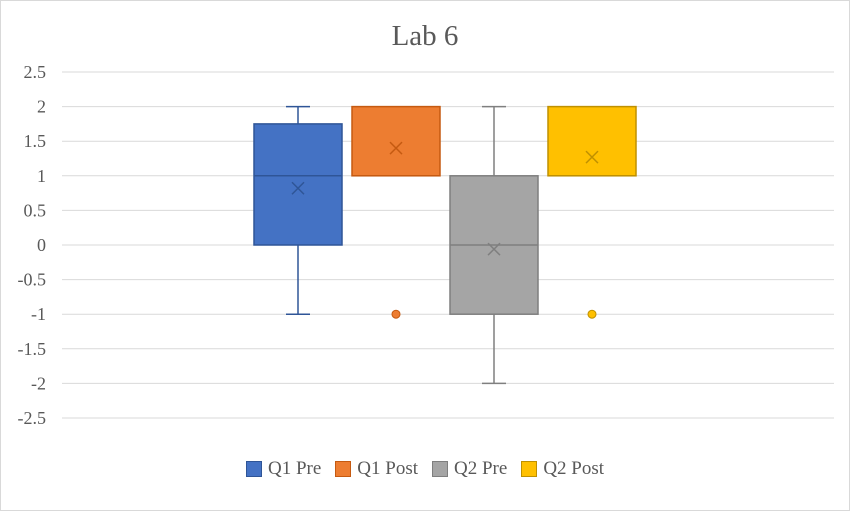 The height and width of the screenshot is (511, 850). I want to click on box-q1-post, so click(396, 212).